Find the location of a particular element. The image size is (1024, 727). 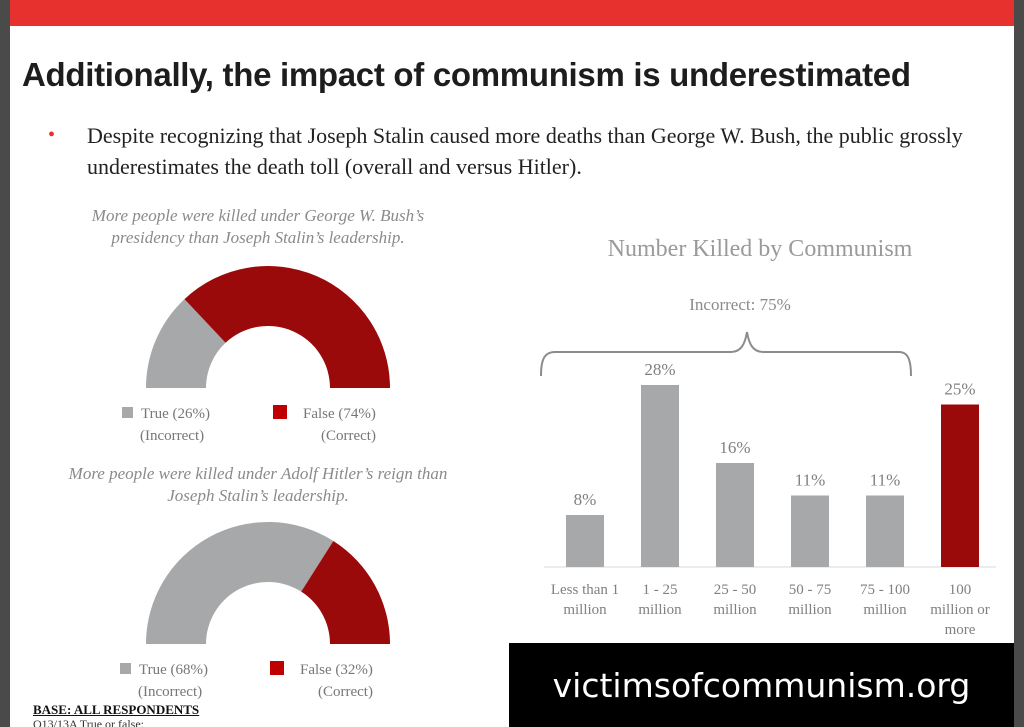

bar-data-label: 25% is located at coordinates (959, 389).